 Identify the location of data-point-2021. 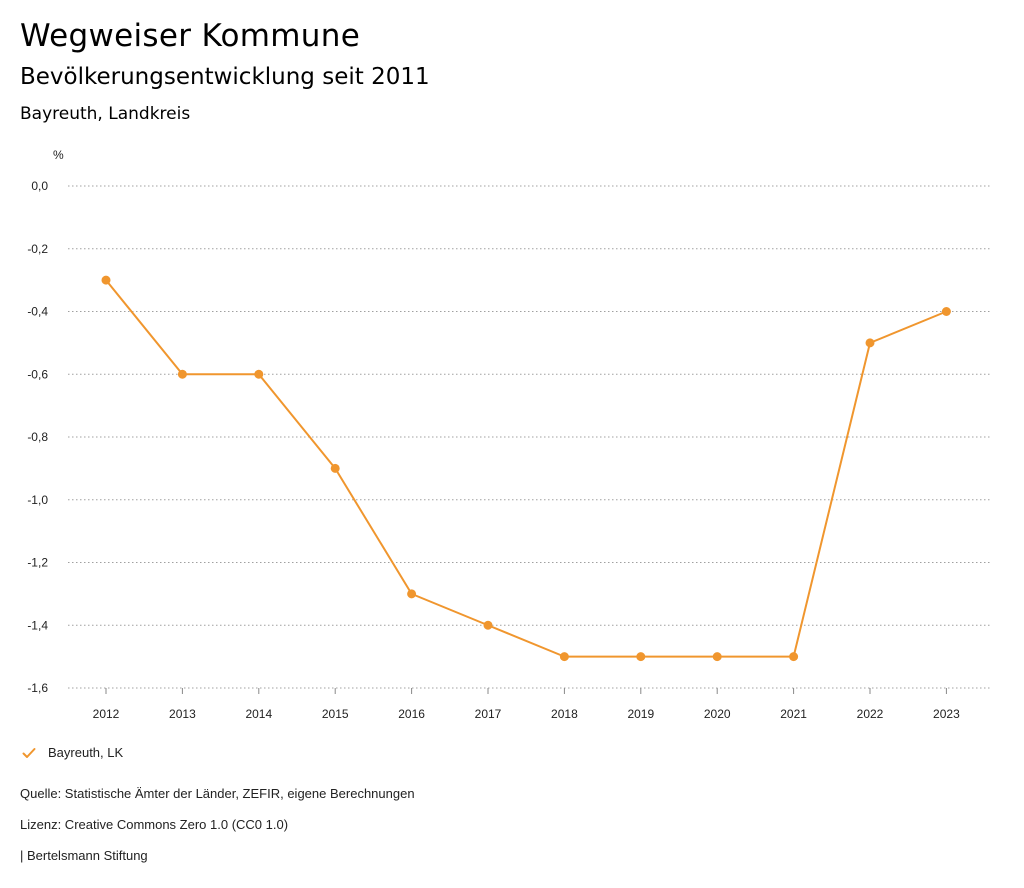
(794, 657).